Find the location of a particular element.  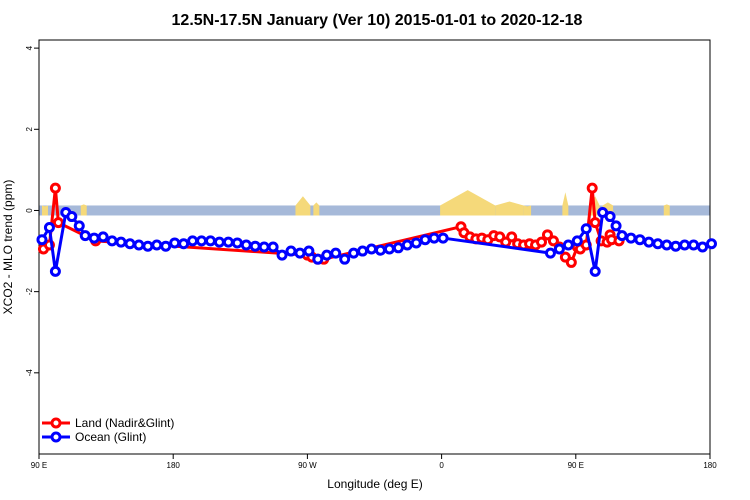

y-tick-label: 4 is located at coordinates (29, 47).